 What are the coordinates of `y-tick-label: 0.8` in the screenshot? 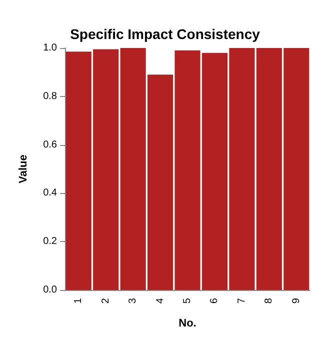 It's located at (50, 96).